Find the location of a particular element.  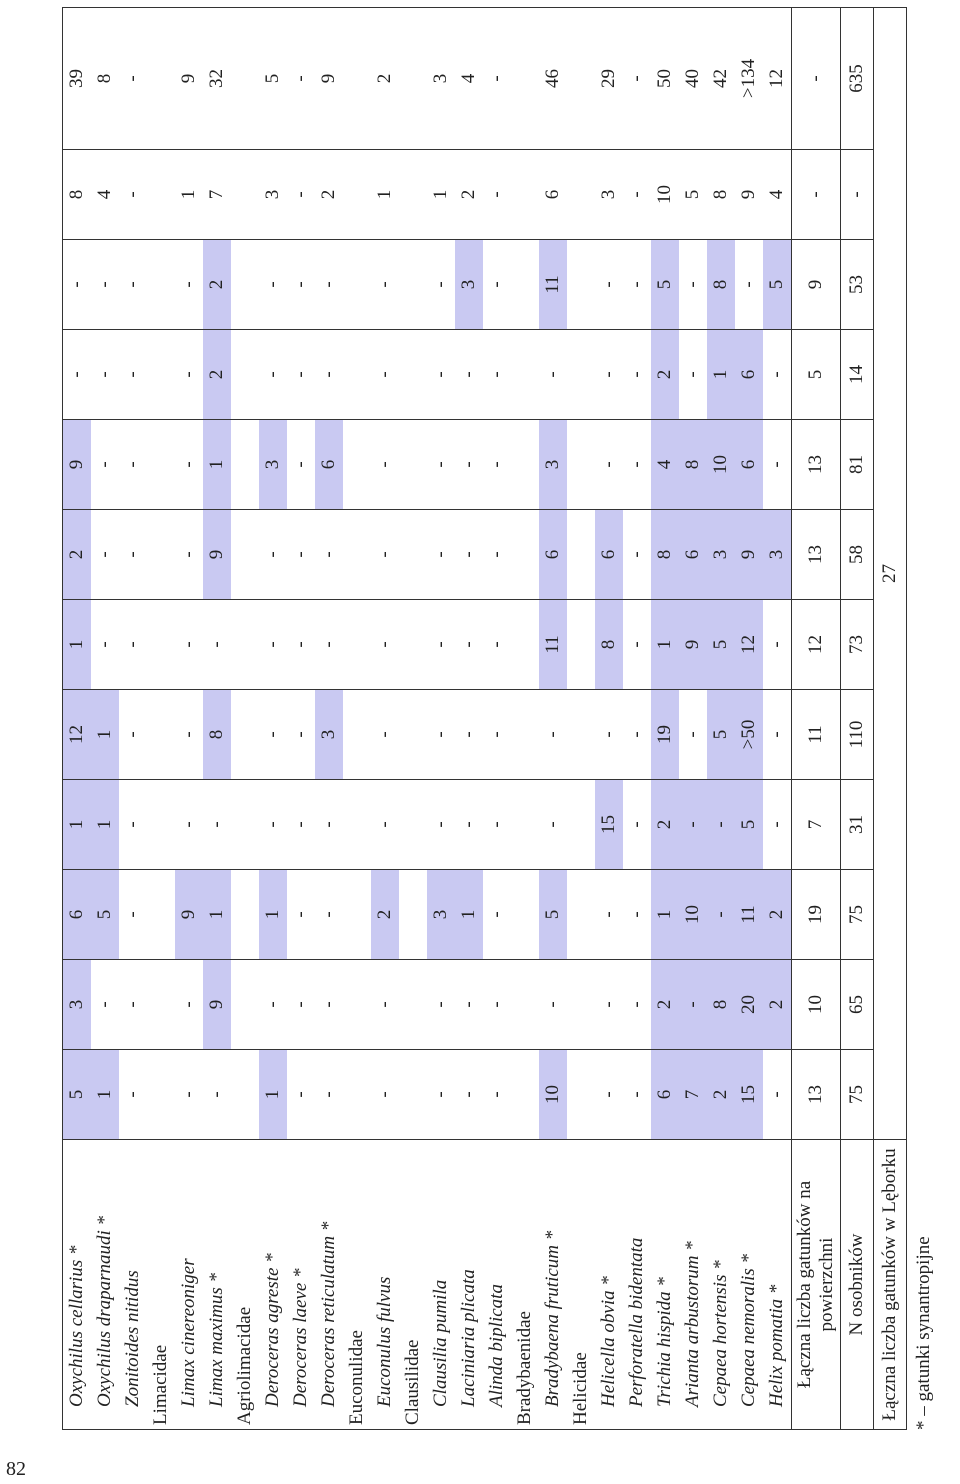

species-name: Bradybaena fruticum * is located at coordinates (552, 1318).